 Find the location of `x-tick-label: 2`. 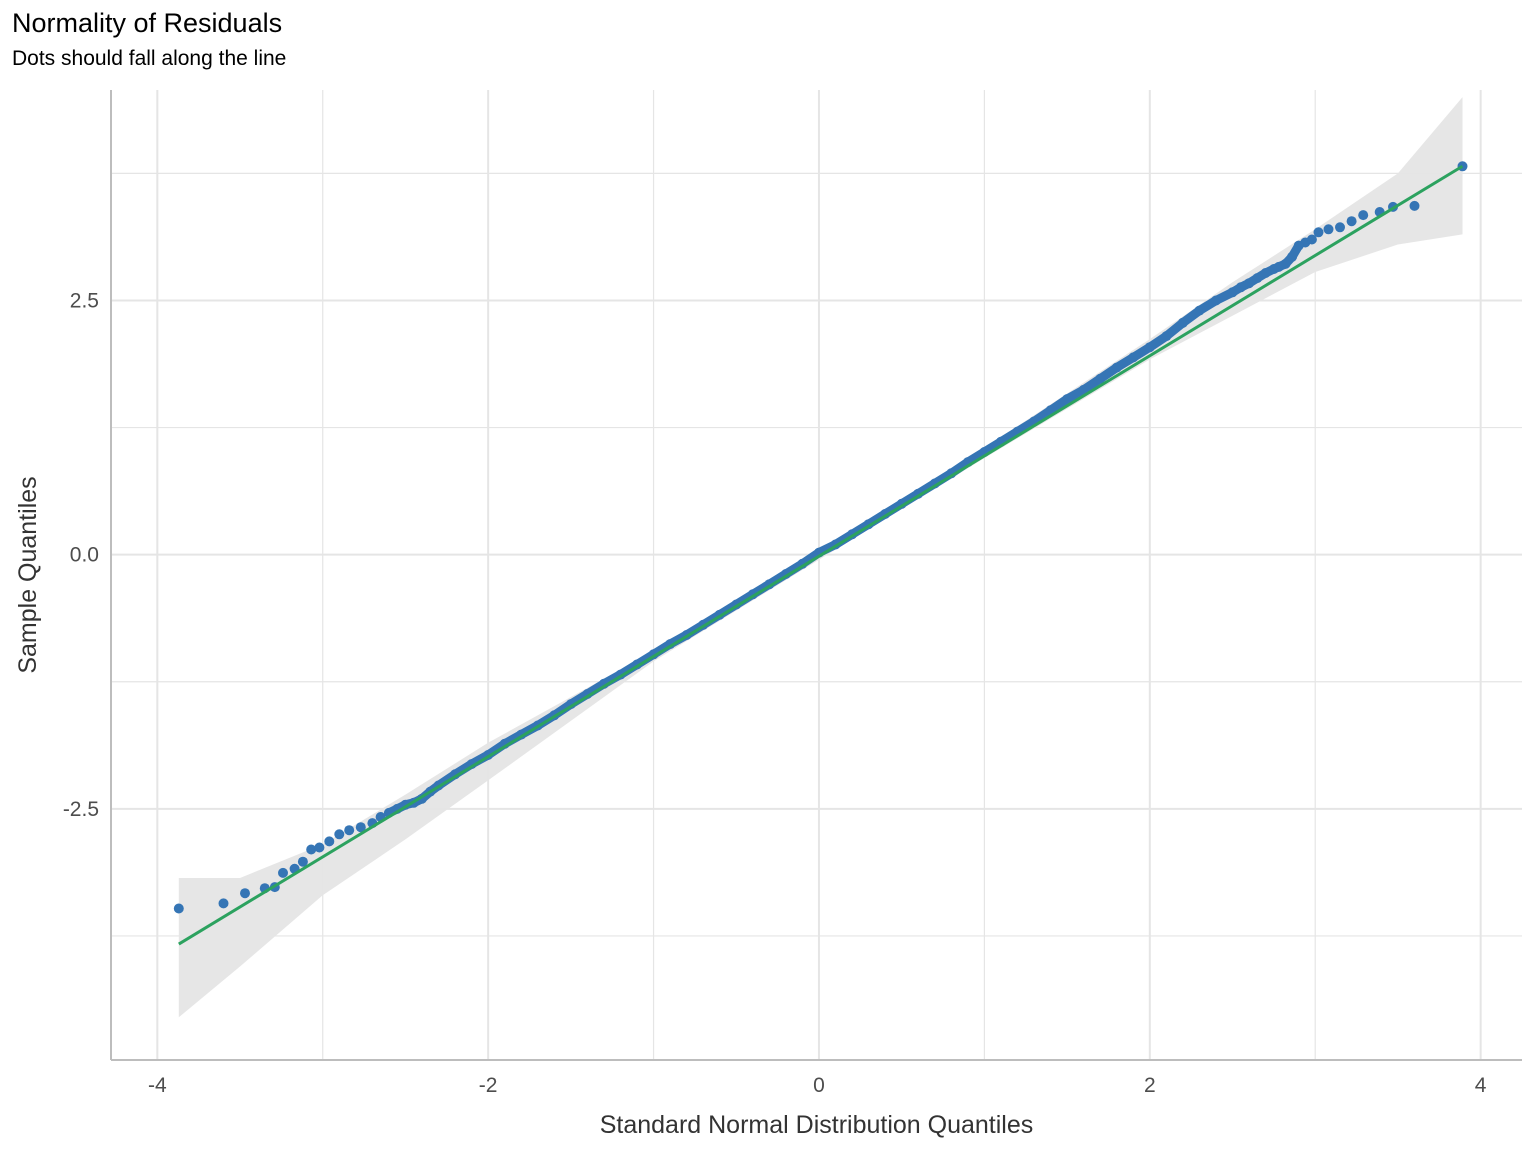

x-tick-label: 2 is located at coordinates (1150, 1085).